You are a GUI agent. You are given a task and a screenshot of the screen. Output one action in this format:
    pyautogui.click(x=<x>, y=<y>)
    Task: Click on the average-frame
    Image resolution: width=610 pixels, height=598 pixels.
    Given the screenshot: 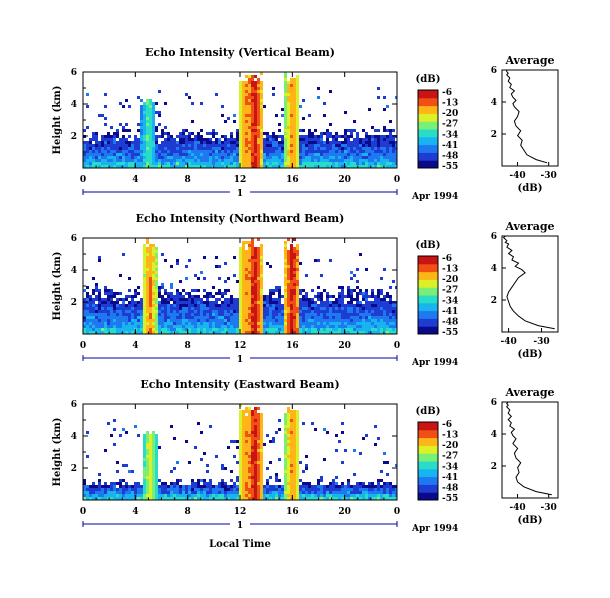 What is the action you would take?
    pyautogui.click(x=530, y=118)
    